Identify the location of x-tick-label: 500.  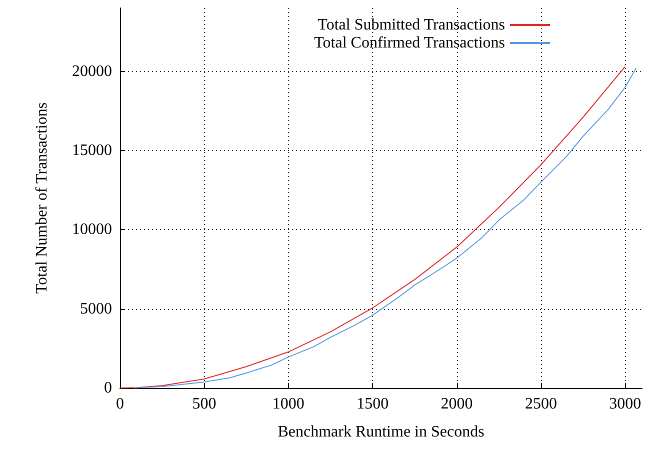
(204, 404).